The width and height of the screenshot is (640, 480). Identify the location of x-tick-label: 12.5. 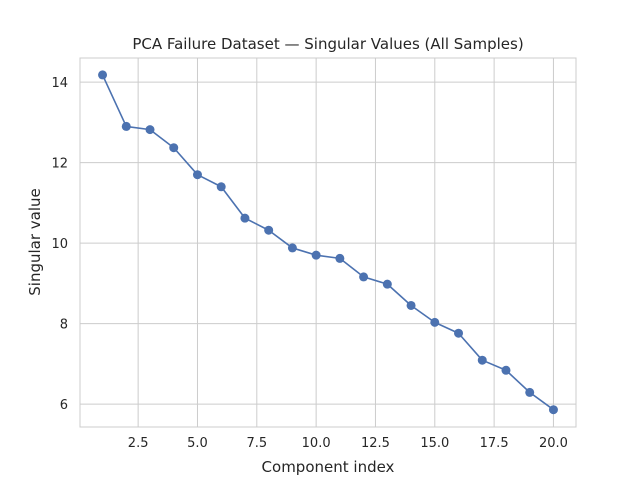
(375, 443).